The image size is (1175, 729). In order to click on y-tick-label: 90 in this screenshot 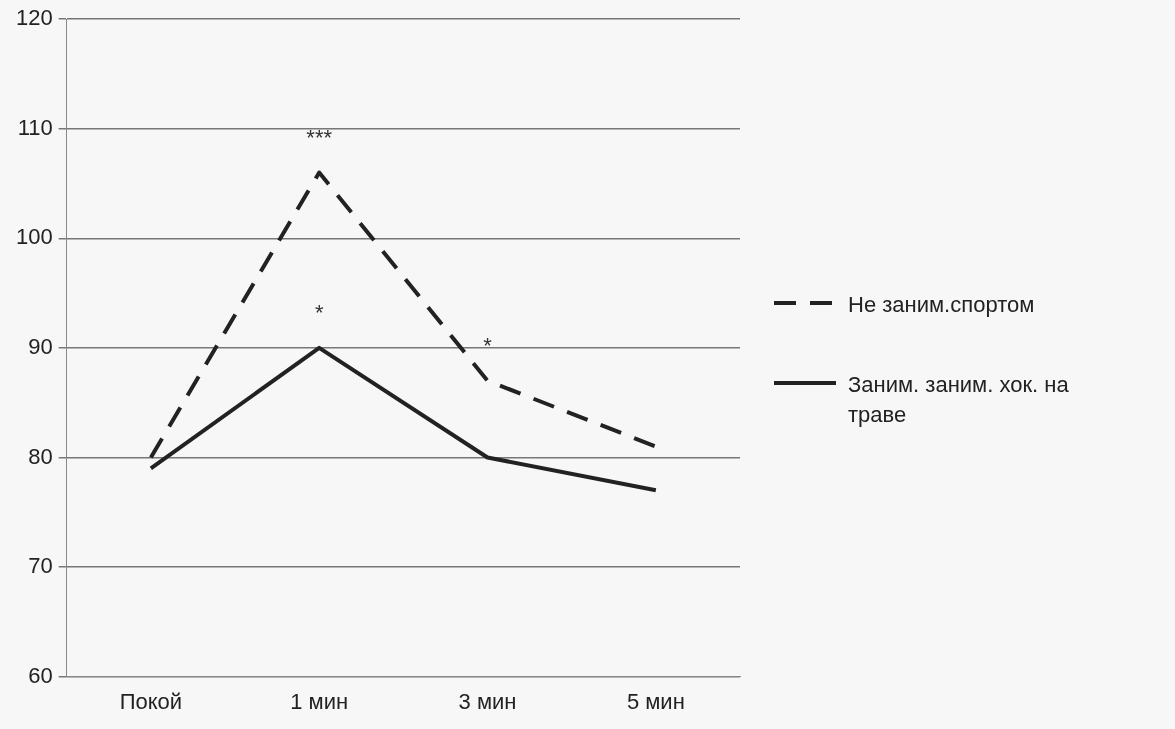, I will do `click(40, 346)`.